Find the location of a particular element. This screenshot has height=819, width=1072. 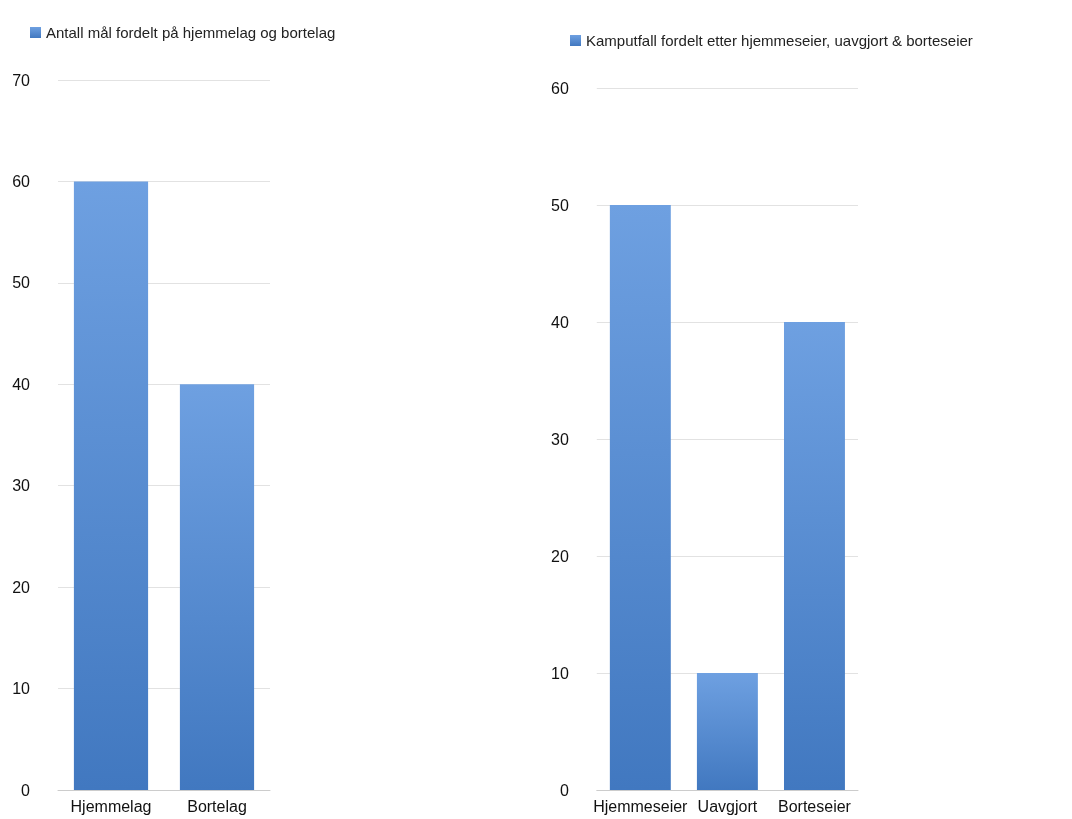

legend-label: Antall mål fordelt på hjemmelag og bortelag is located at coordinates (191, 32).